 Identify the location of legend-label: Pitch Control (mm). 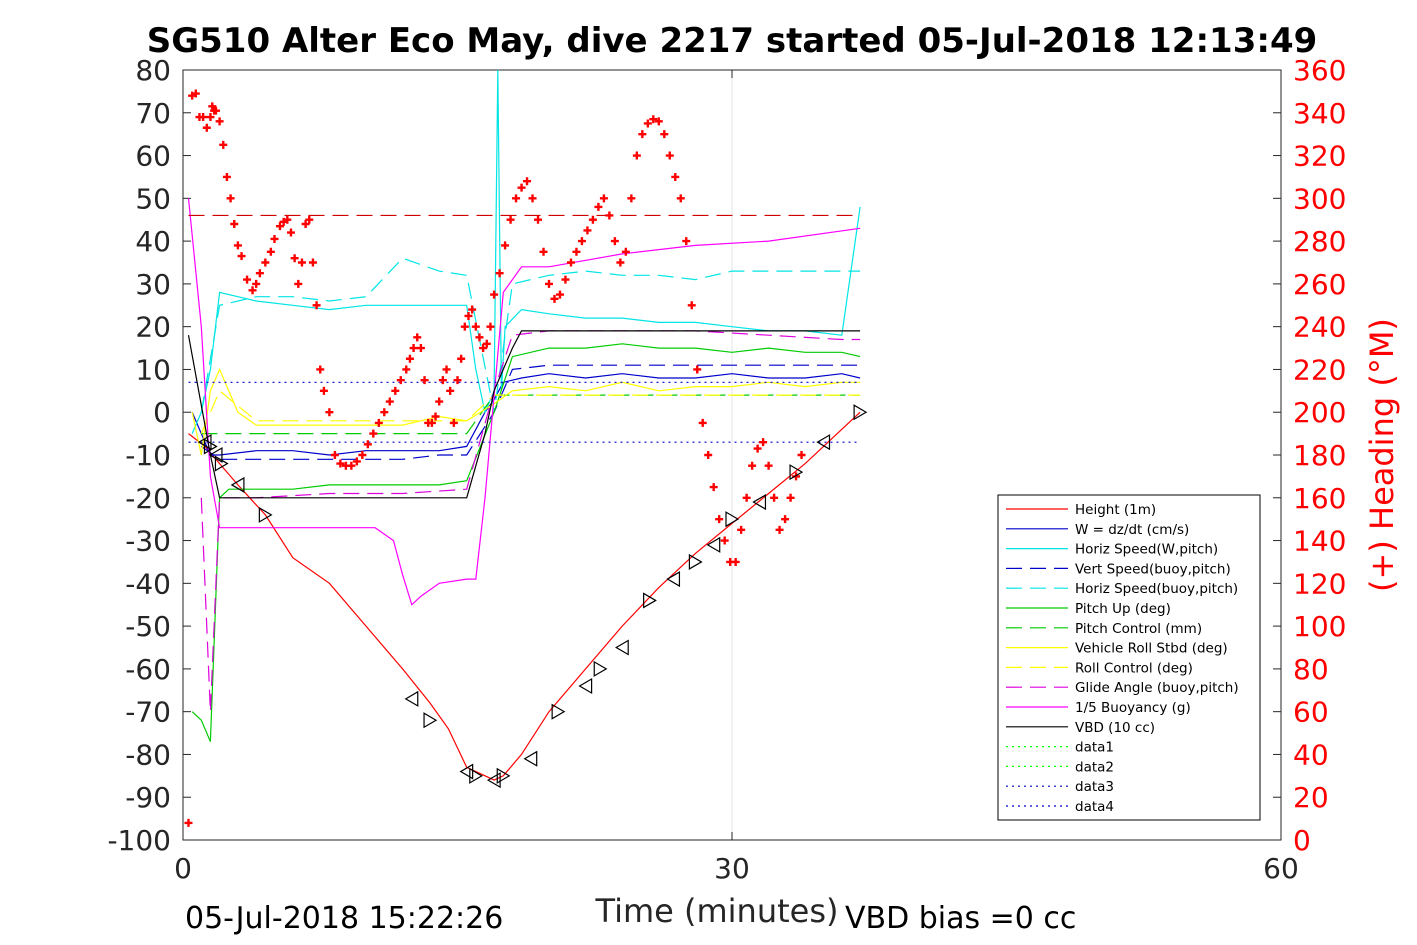
(1138, 629).